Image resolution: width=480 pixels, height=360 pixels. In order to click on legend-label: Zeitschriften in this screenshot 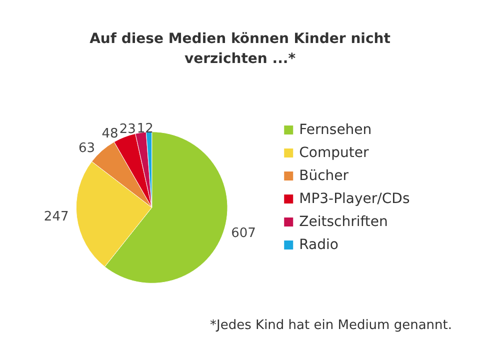, I will do `click(343, 222)`.